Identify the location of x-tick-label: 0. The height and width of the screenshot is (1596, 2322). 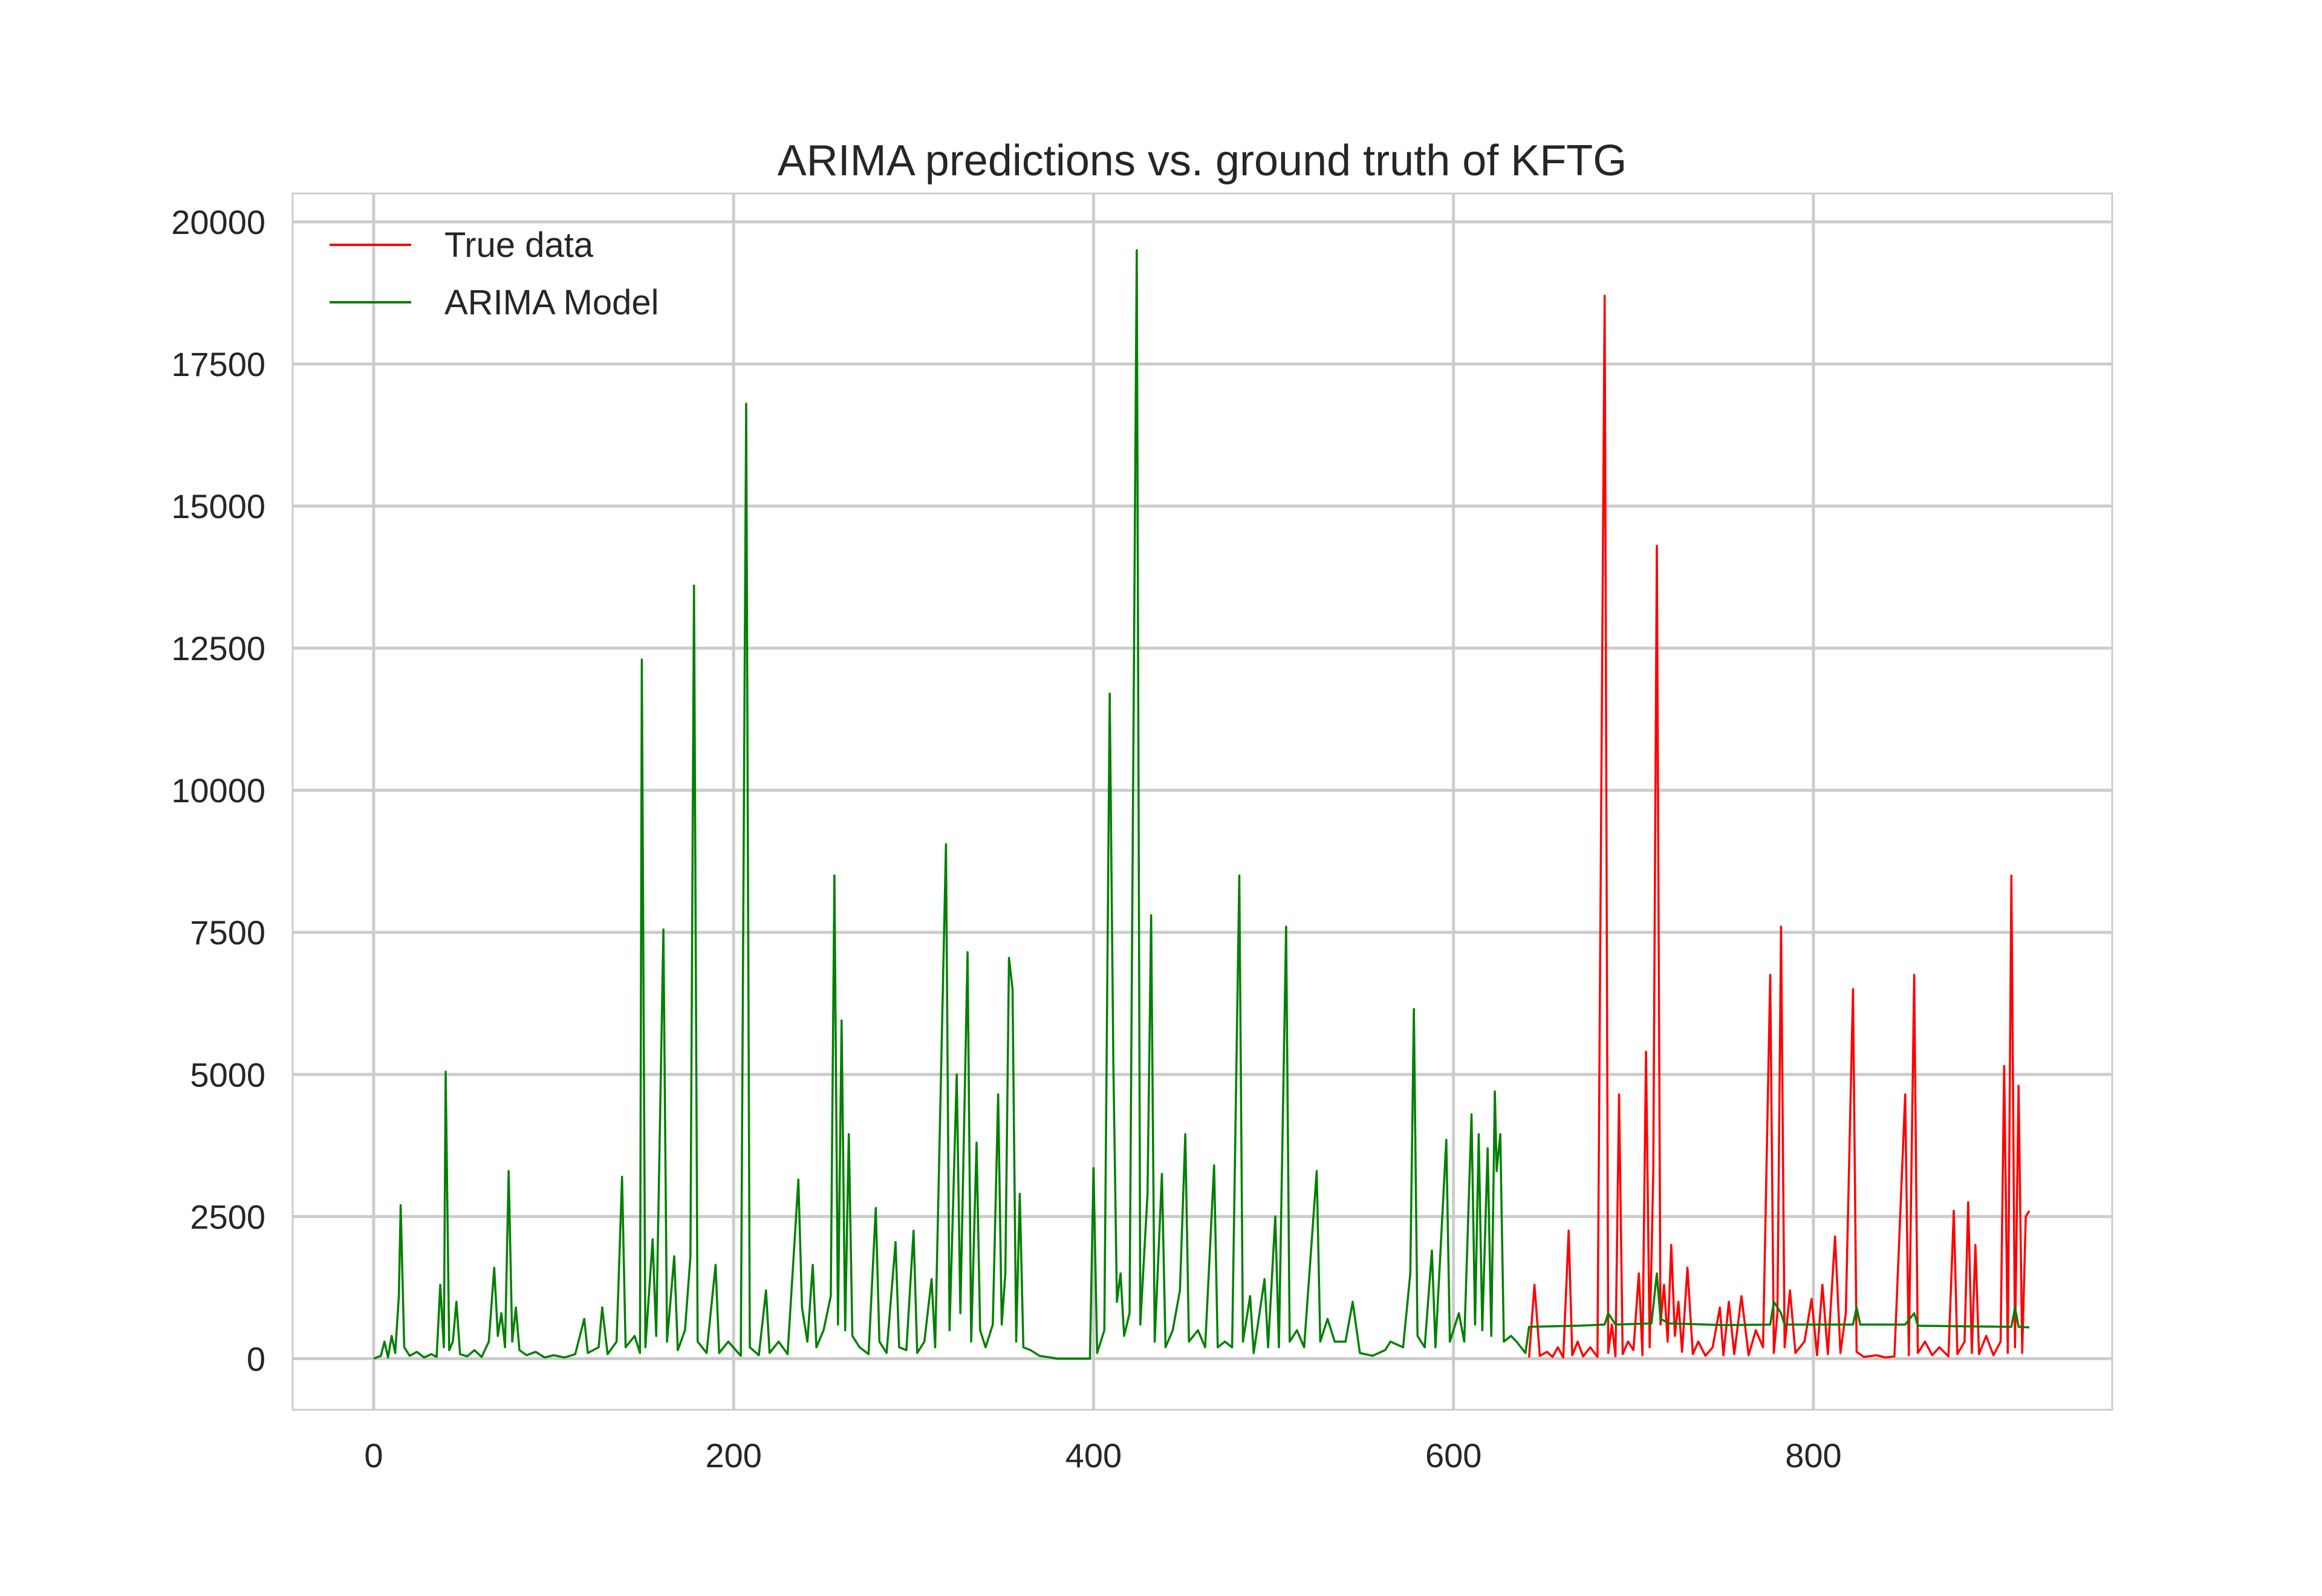
(373, 1455).